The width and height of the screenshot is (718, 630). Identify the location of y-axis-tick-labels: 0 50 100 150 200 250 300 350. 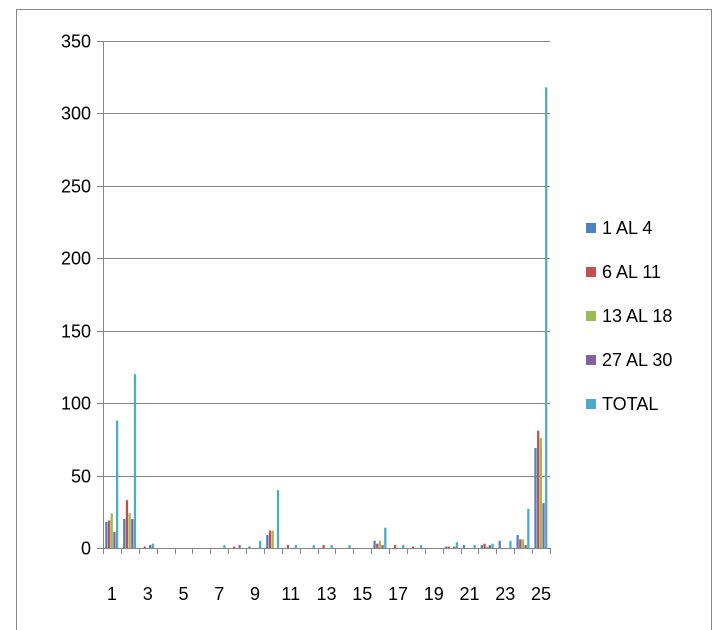
(76, 295).